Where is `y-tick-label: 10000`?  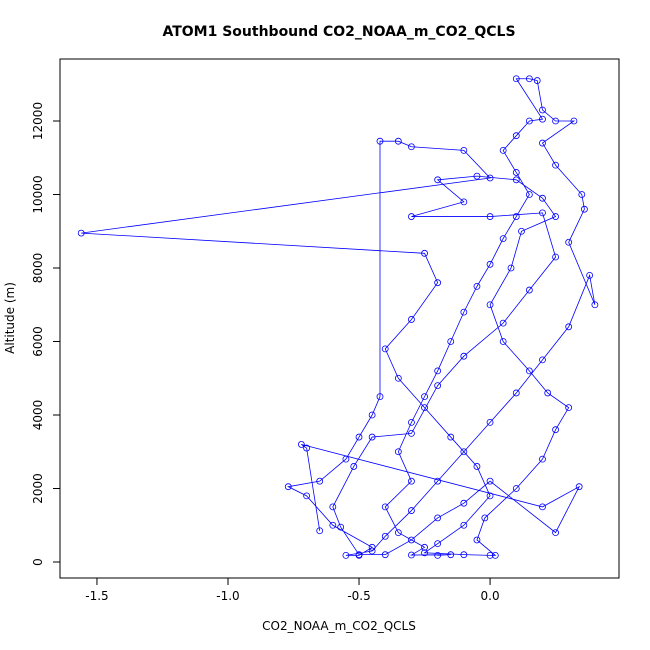
y-tick-label: 10000 is located at coordinates (38, 194).